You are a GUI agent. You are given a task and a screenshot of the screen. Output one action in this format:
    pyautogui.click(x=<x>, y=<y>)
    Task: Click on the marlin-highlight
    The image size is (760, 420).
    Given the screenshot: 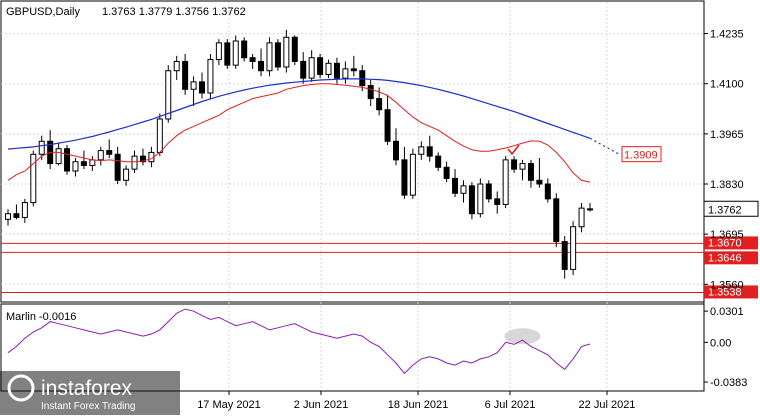 What is the action you would take?
    pyautogui.click(x=522, y=336)
    